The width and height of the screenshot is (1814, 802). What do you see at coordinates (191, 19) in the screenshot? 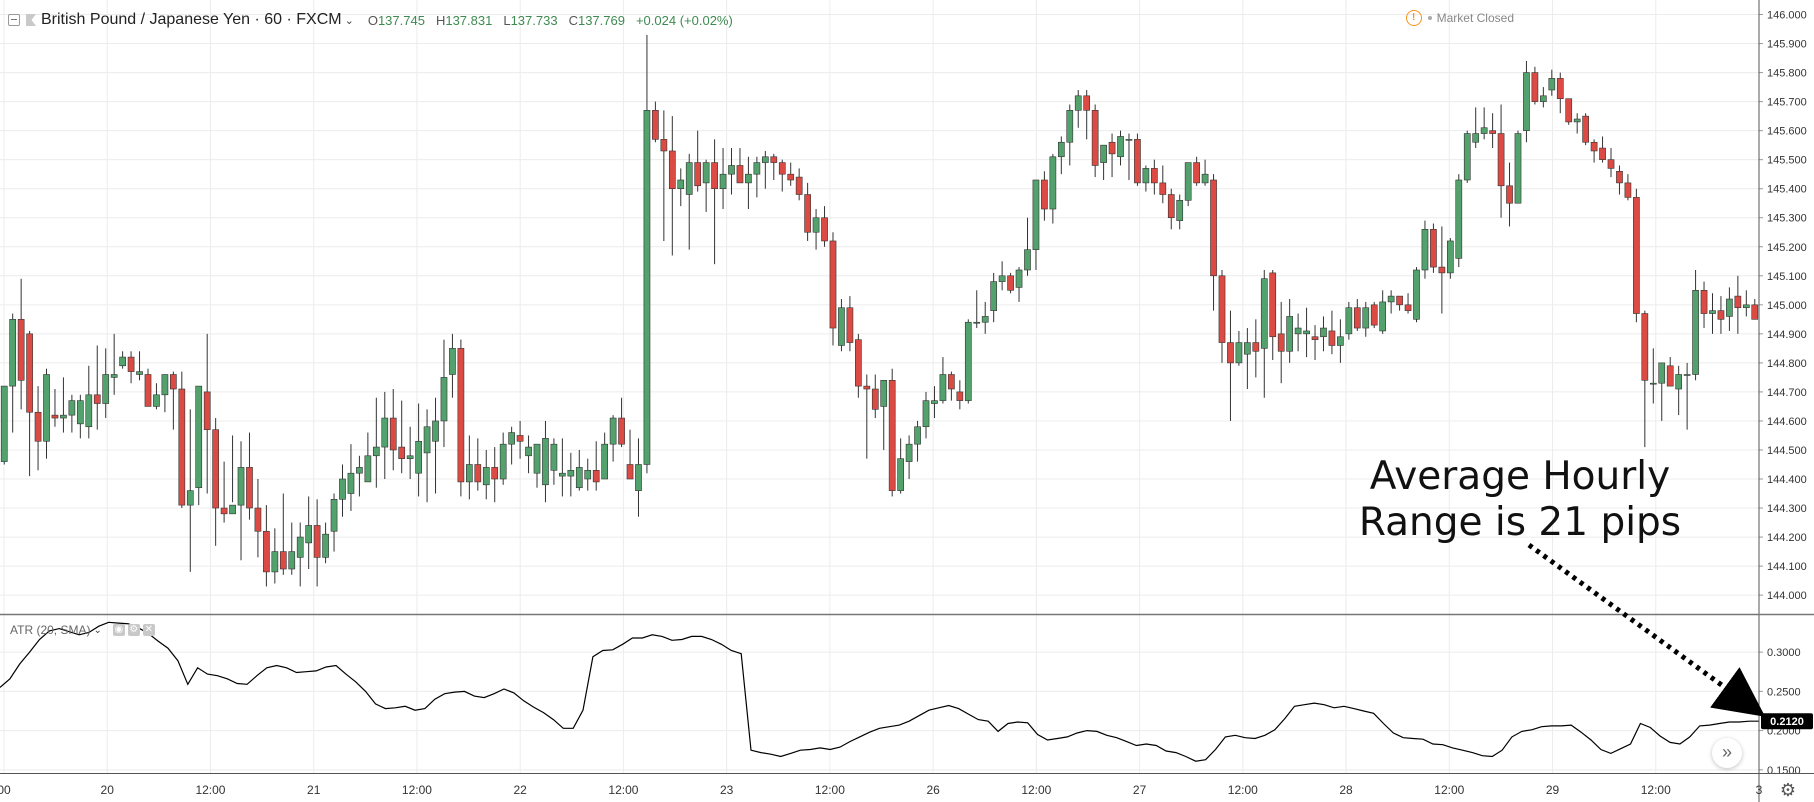
I see `symbol-title: British Pound / Japanese Yen · 60 · FXCM` at bounding box center [191, 19].